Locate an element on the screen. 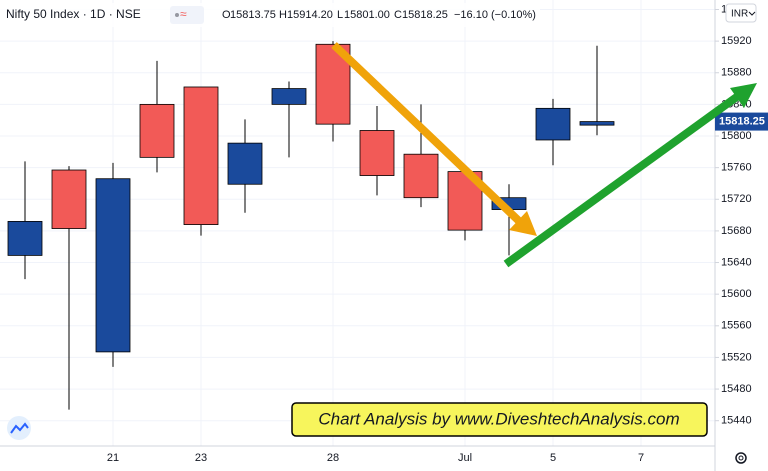 Image resolution: width=768 pixels, height=471 pixels. y-tick-label: 15720 is located at coordinates (736, 199).